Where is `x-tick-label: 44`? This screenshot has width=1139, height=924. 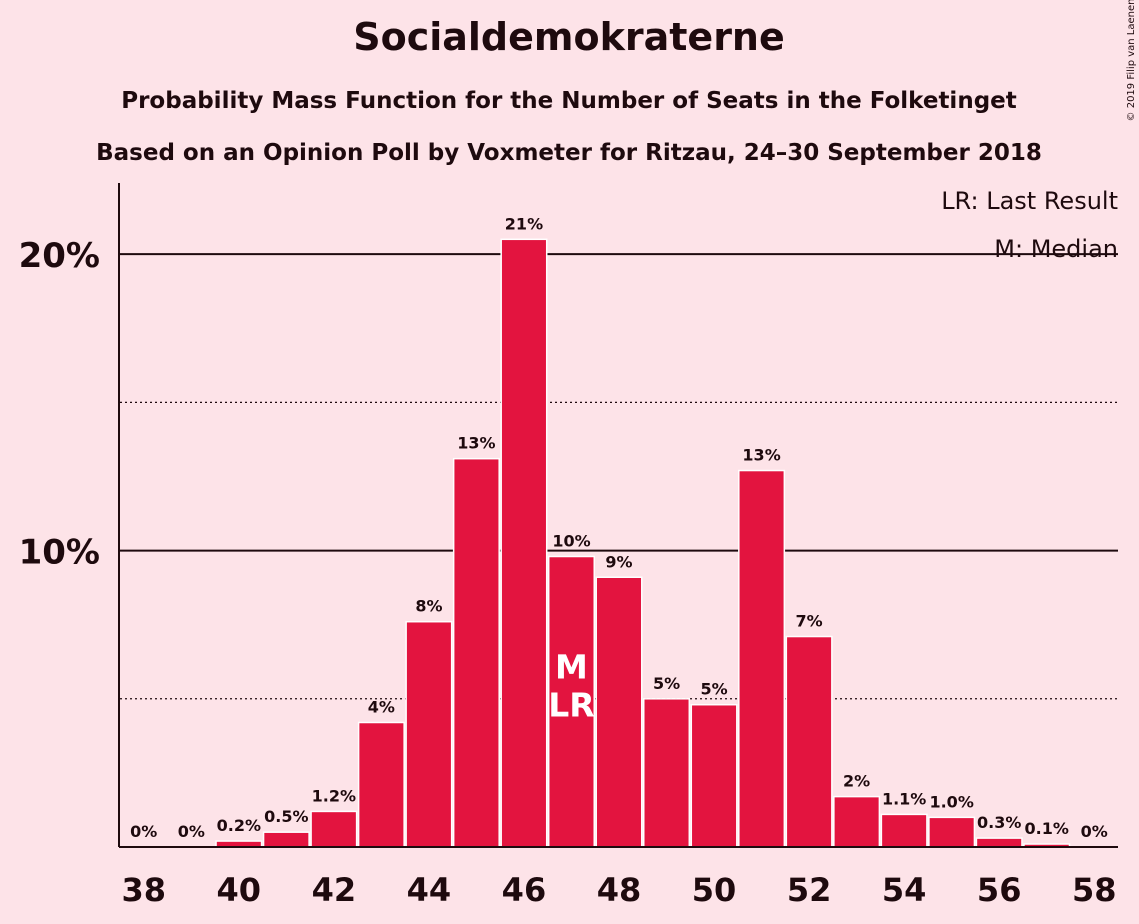
x-tick-label: 44 is located at coordinates (429, 890).